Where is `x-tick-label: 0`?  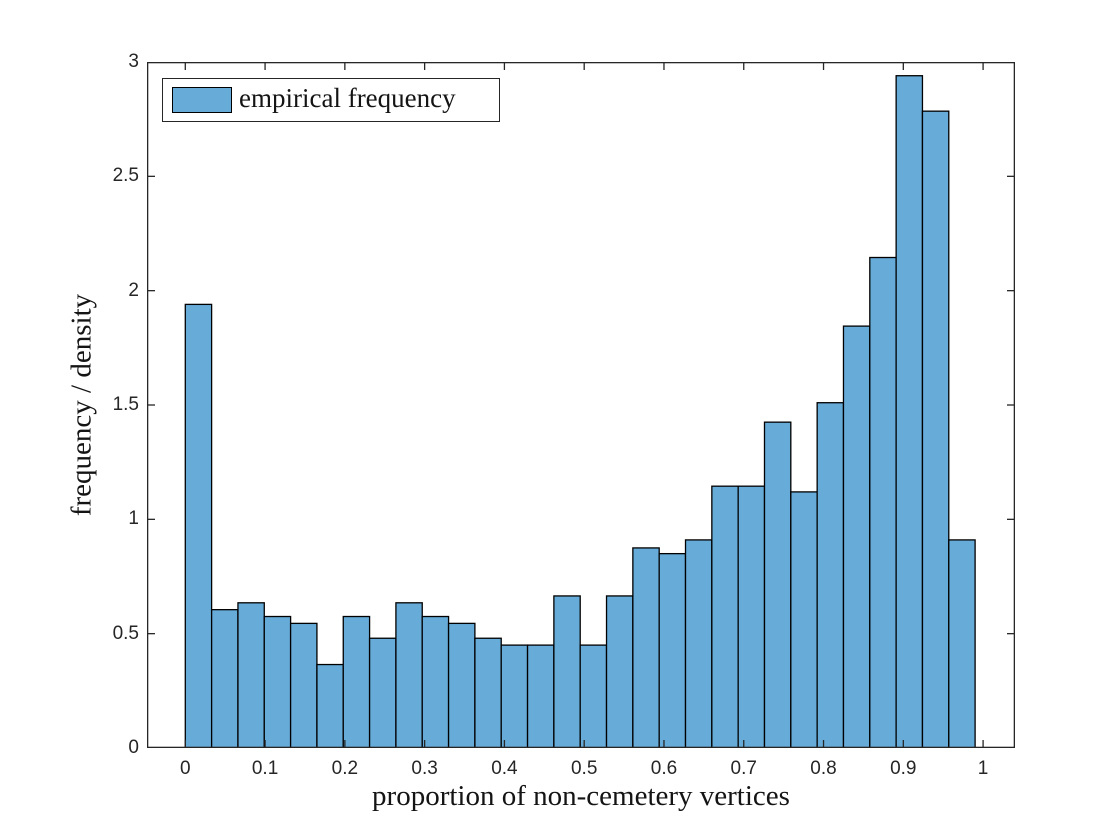
x-tick-label: 0 is located at coordinates (185, 768).